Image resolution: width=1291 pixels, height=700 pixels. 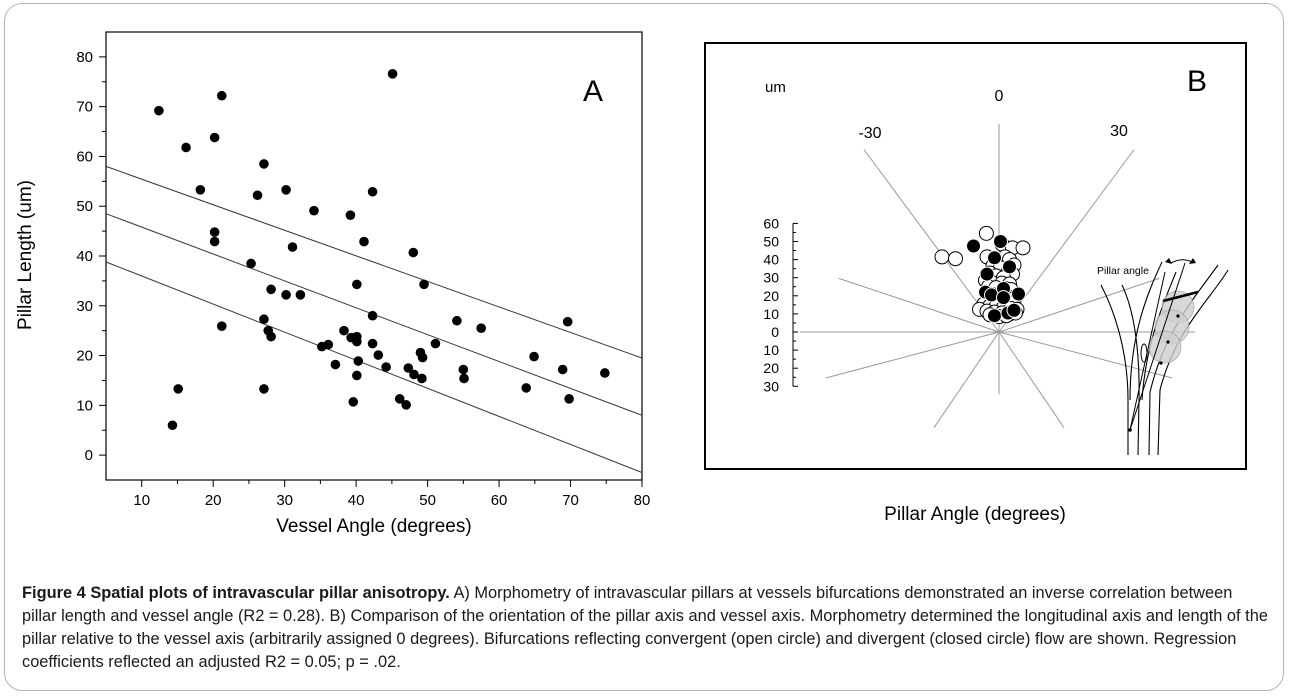 What do you see at coordinates (84, 405) in the screenshot?
I see `y-tick-label-a: 10` at bounding box center [84, 405].